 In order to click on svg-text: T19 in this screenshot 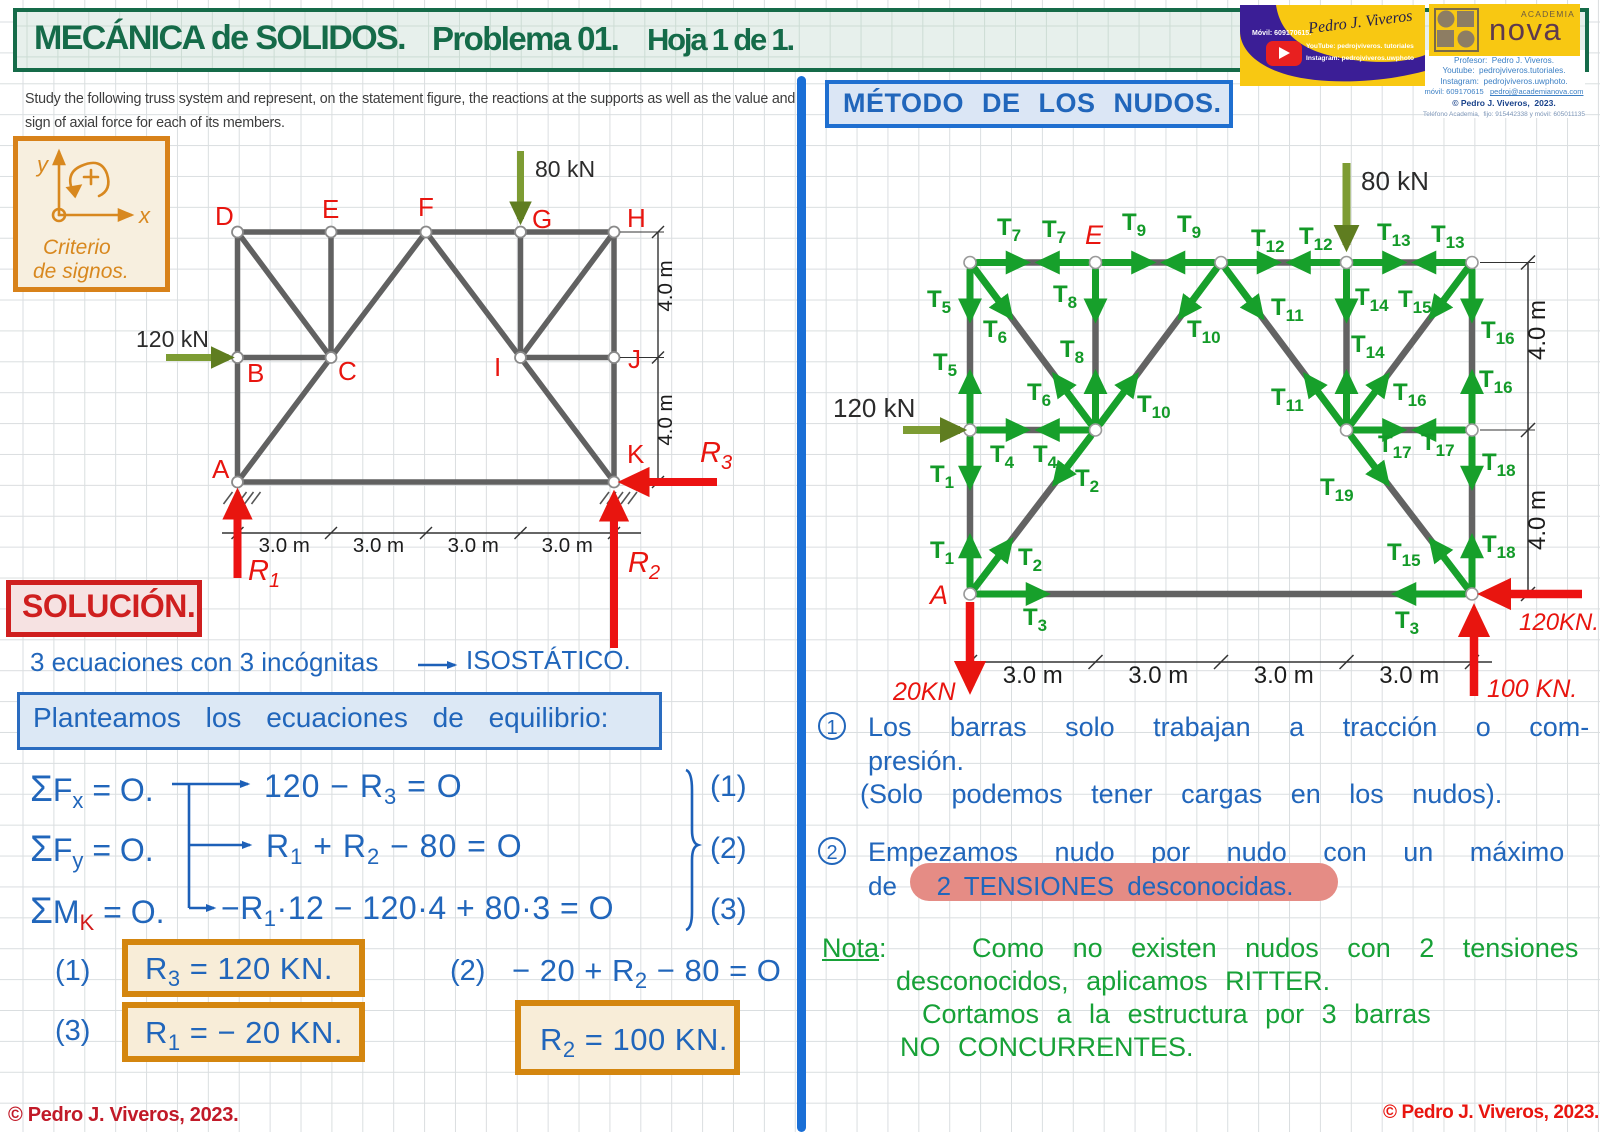, I will do `click(1337, 489)`.